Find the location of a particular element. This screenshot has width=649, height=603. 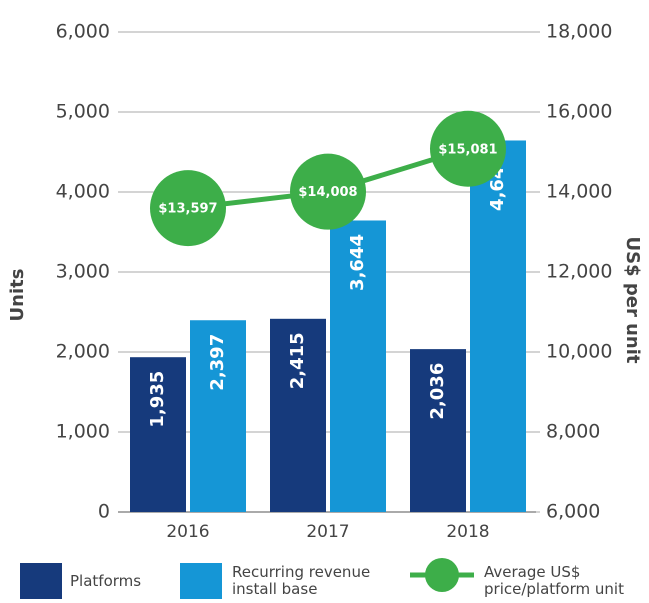

line-value-label: $13,597 is located at coordinates (187, 209).